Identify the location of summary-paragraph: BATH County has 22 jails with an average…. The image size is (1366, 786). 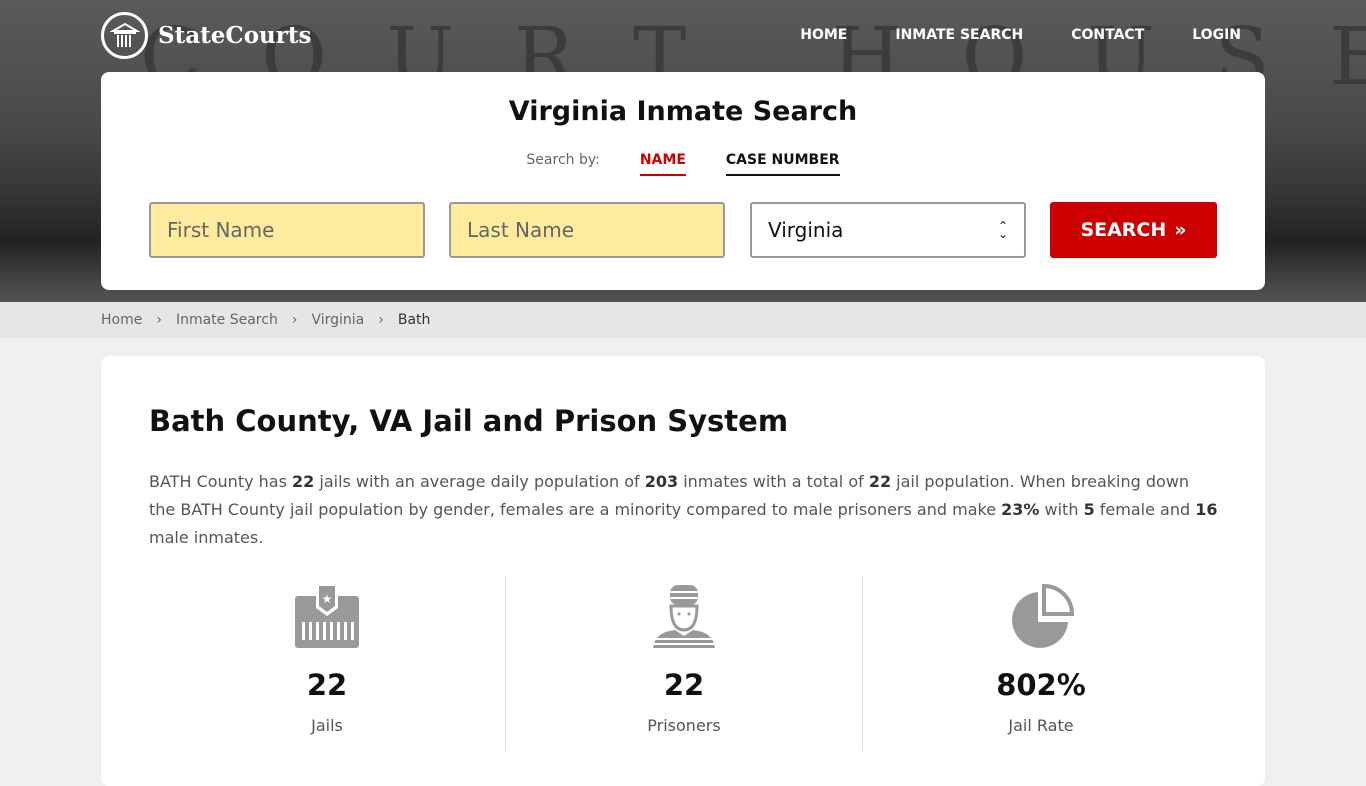
(683, 509).